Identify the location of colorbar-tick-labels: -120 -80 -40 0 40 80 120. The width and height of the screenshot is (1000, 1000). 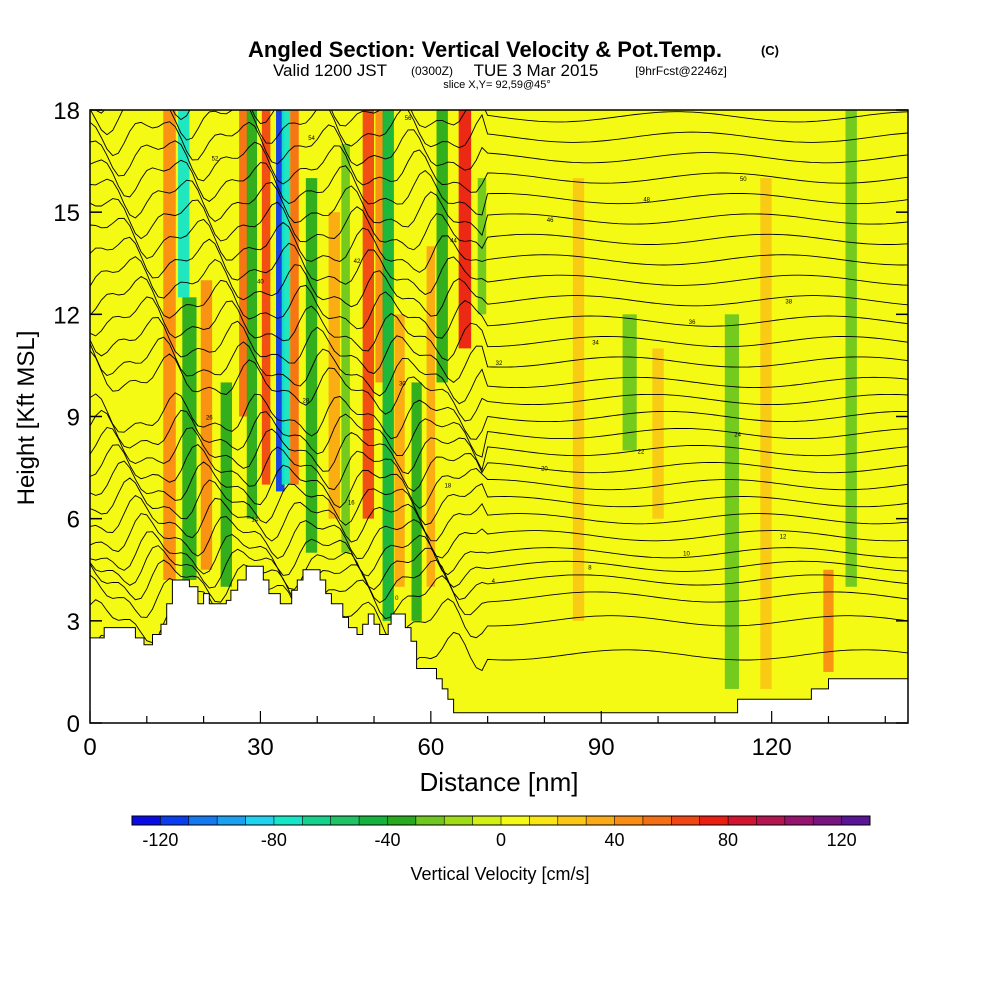
(499, 840).